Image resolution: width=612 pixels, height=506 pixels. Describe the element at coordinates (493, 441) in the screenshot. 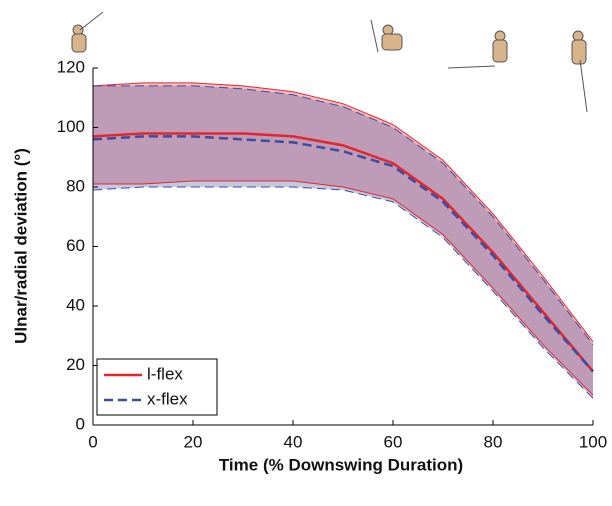

I see `x-tick-label: 80` at that location.